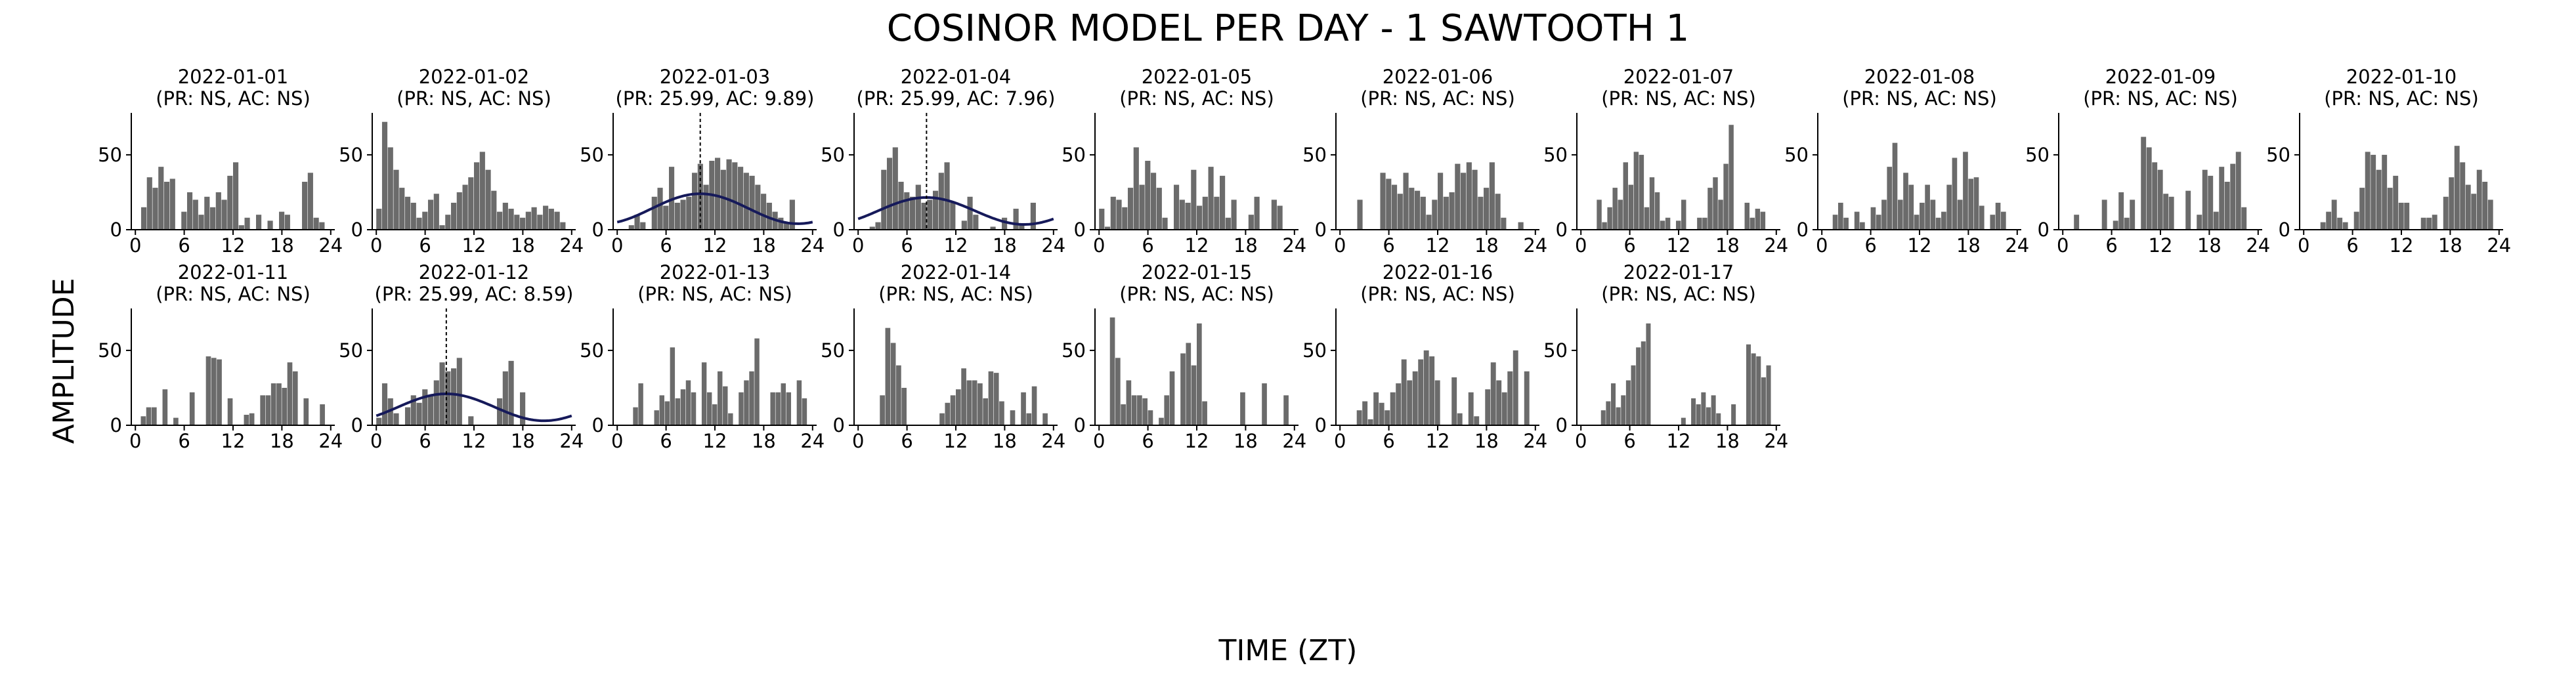  I want to click on panel-date-title: 2022-01-06, so click(1438, 77).